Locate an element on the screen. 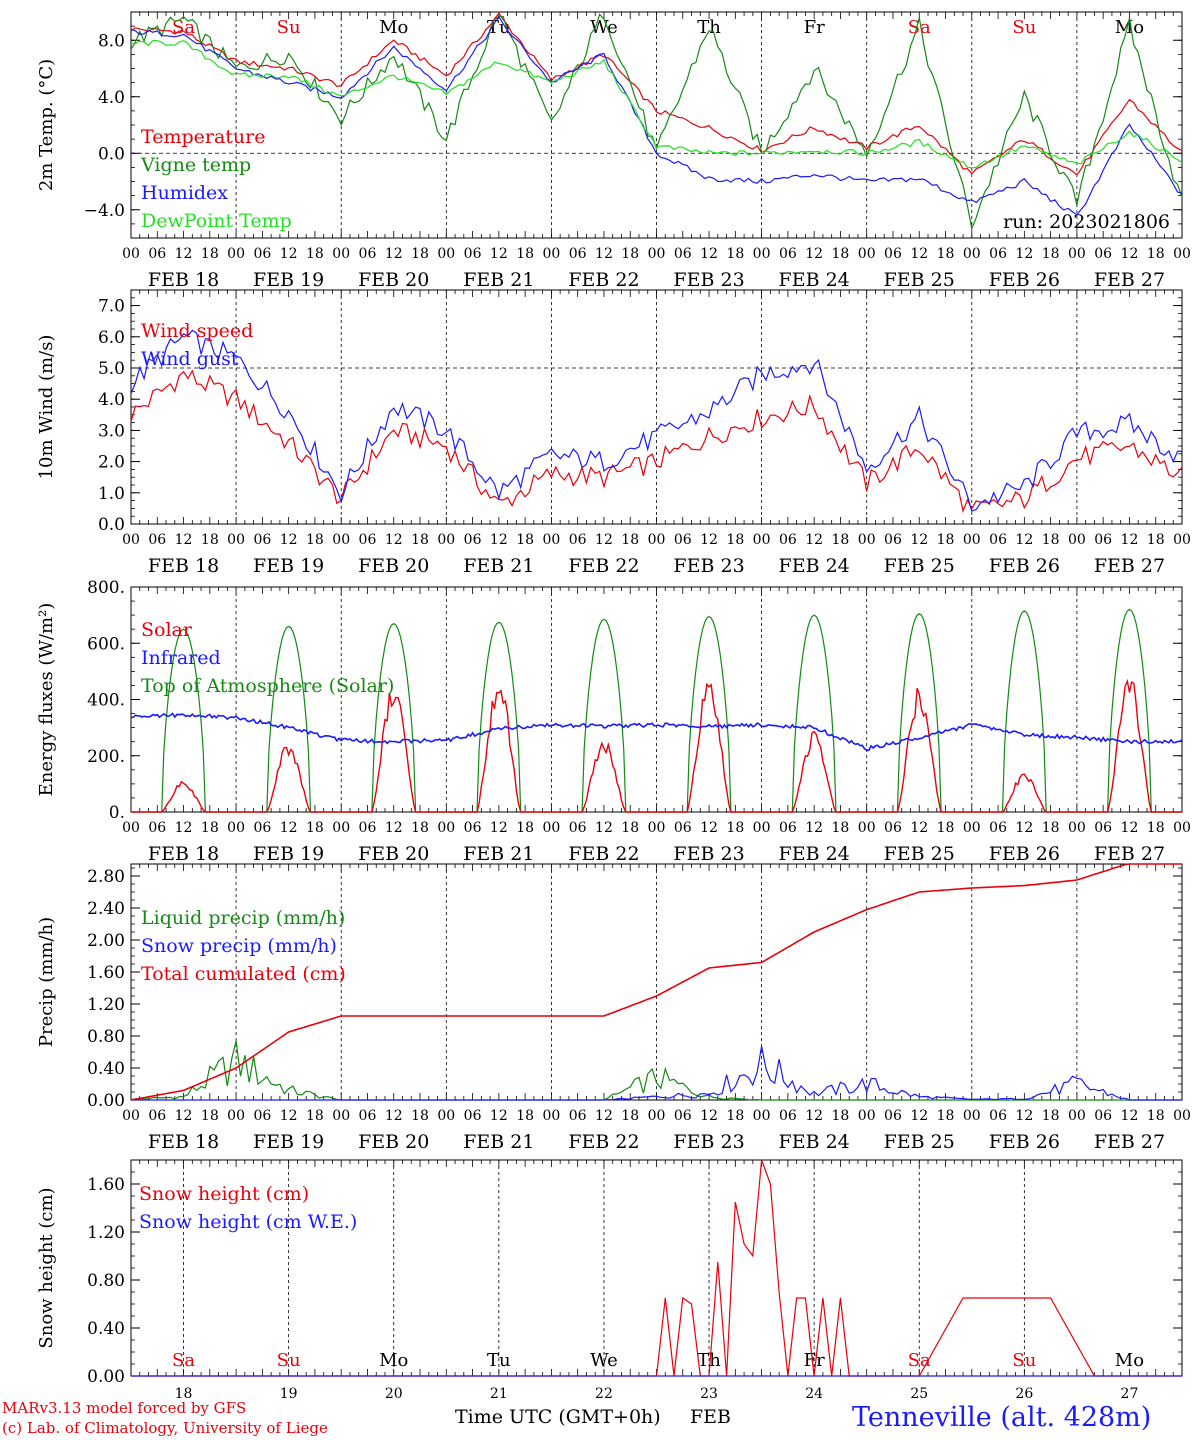 Image resolution: width=1194 pixels, height=1440 pixels. credit-line-model: MARv3.13 model forced by GFS is located at coordinates (124, 1408).